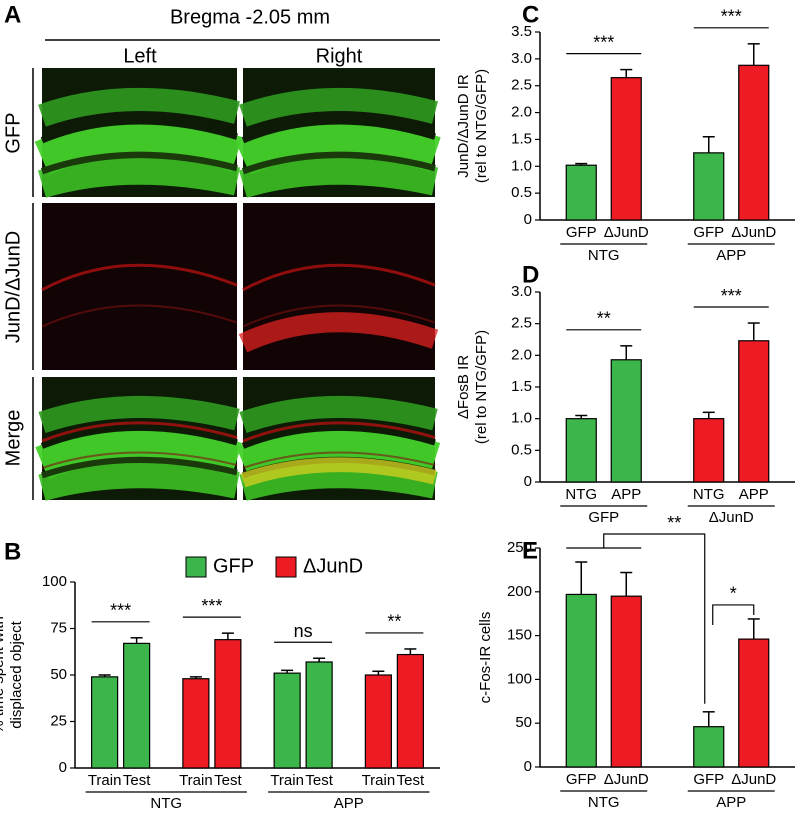 The height and width of the screenshot is (814, 800). I want to click on panel-letter: C, so click(530, 14).